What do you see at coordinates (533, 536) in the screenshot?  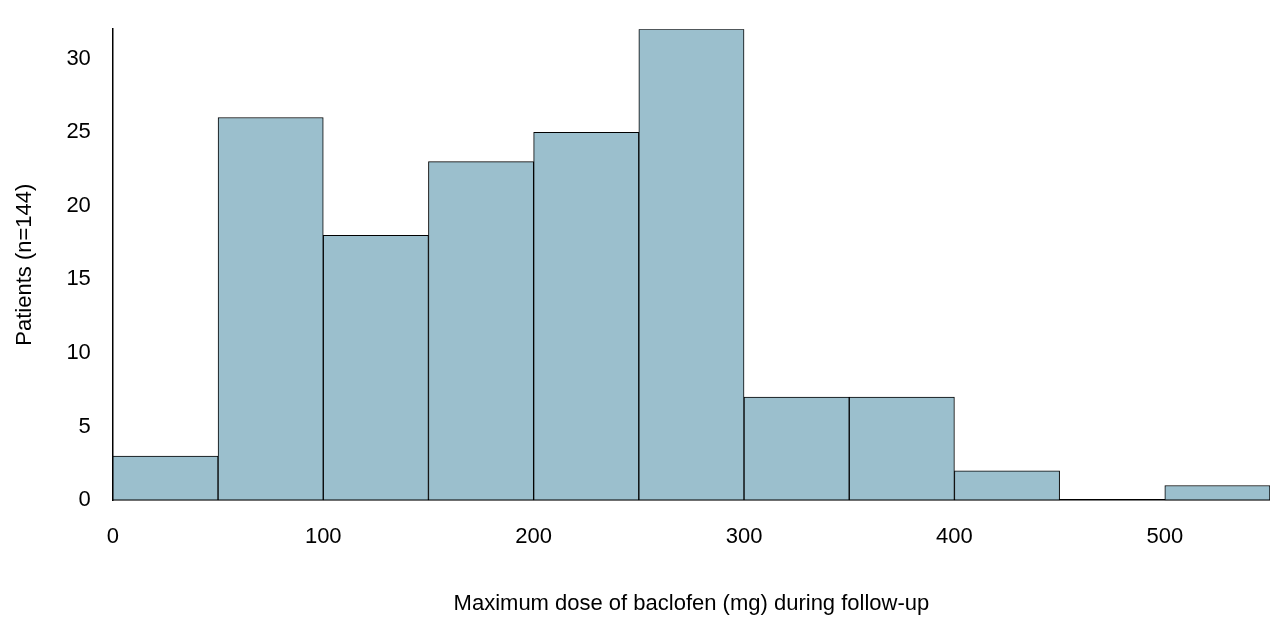 I see `x-tick-label: 200` at bounding box center [533, 536].